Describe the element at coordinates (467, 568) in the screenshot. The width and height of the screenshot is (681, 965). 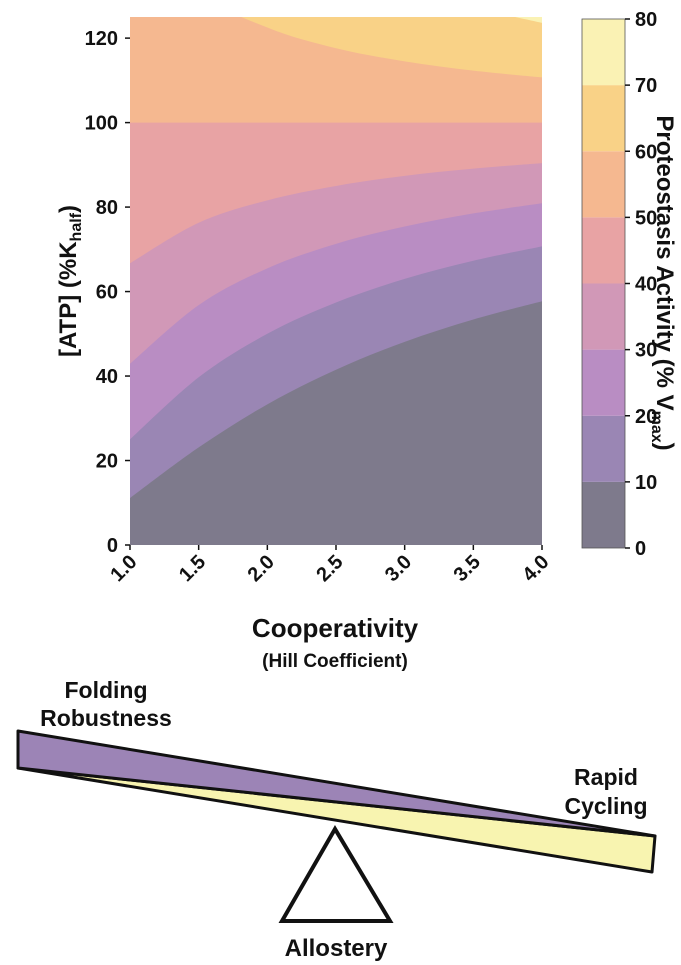
I see `x-tick-label: 3.5` at that location.